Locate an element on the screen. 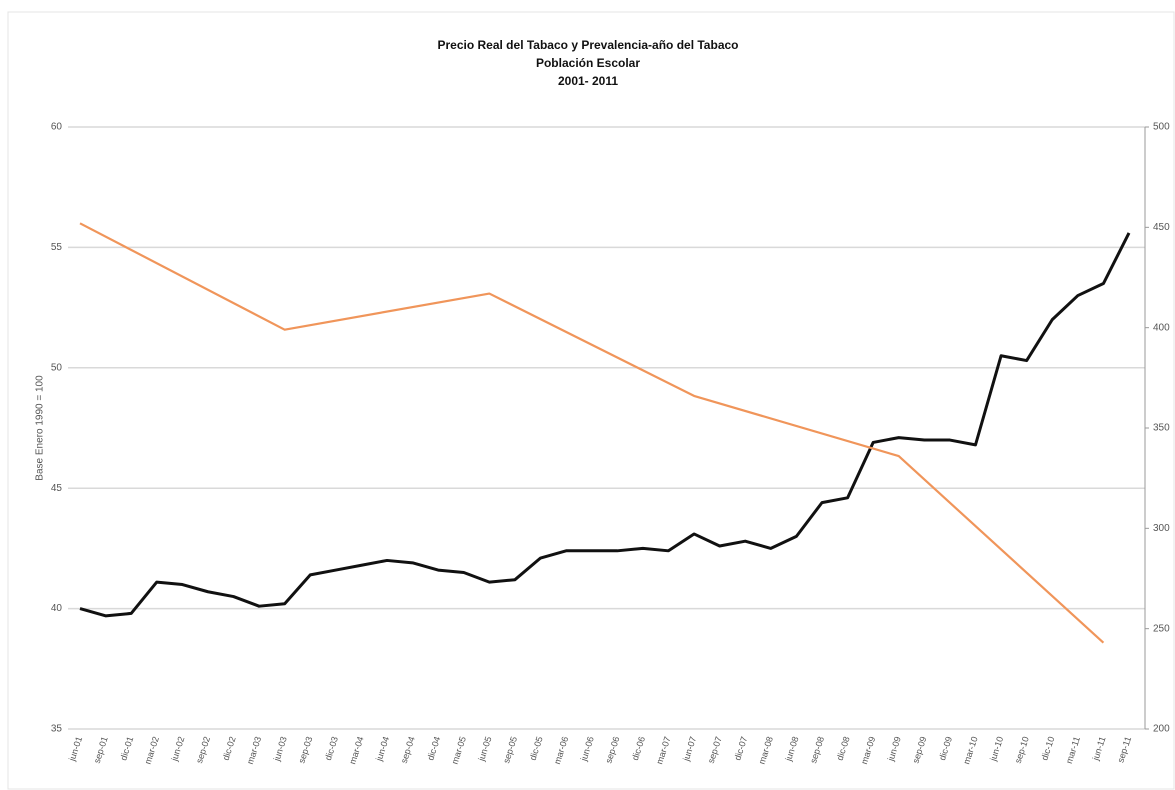 The image size is (1175, 790). x-tick-label: dic-01 is located at coordinates (126, 748).